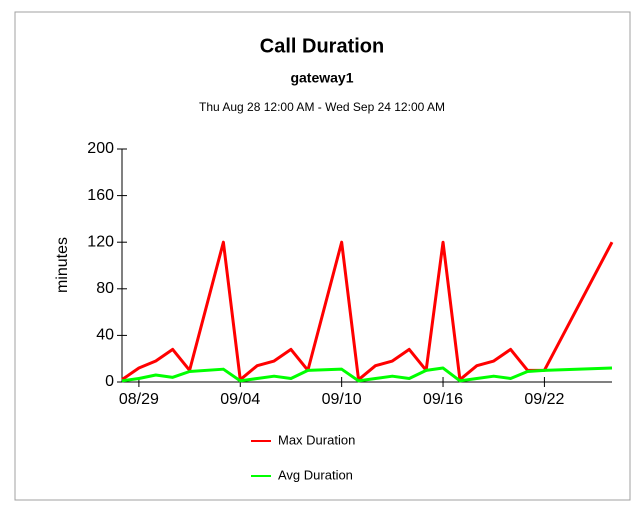  What do you see at coordinates (240, 399) in the screenshot?
I see `x-tick-label: 09/04` at bounding box center [240, 399].